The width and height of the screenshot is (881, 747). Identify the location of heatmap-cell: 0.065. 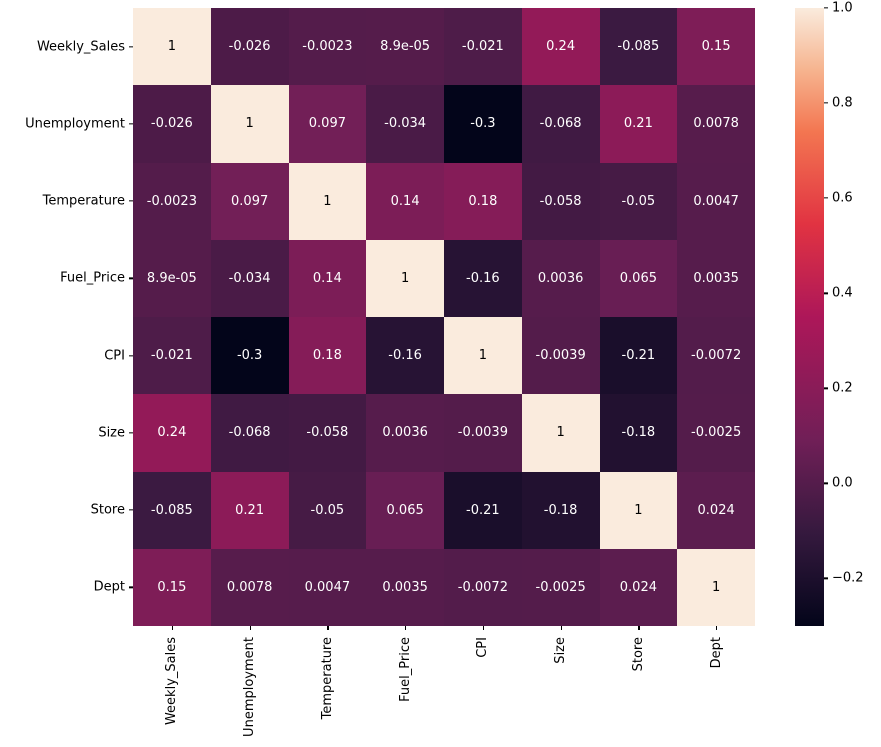
(405, 510).